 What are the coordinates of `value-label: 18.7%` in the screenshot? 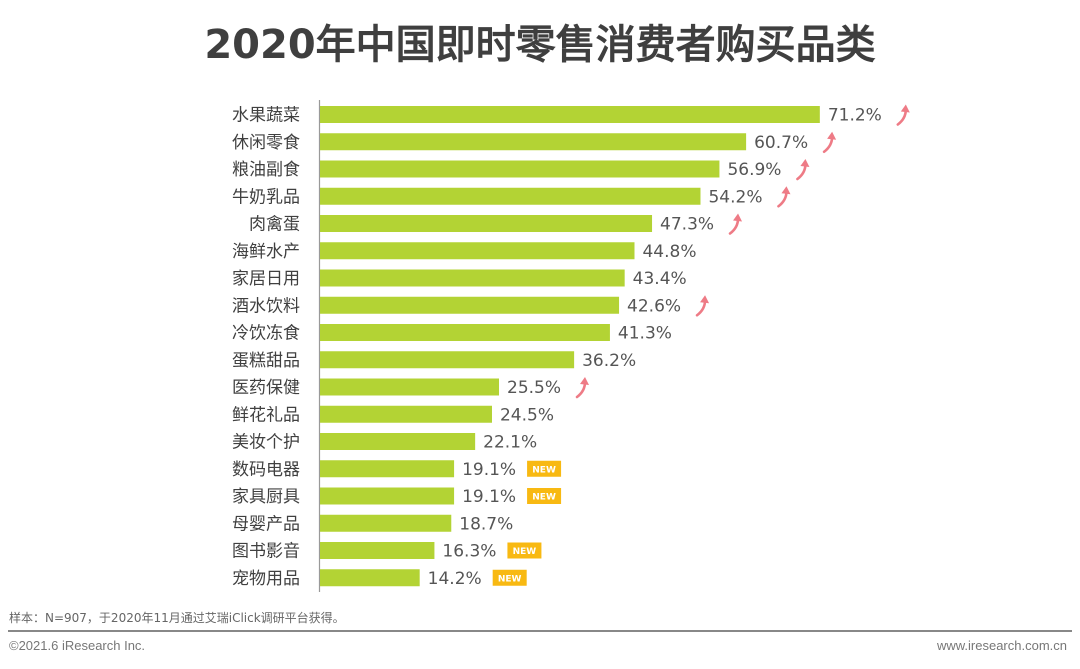 It's located at (486, 524).